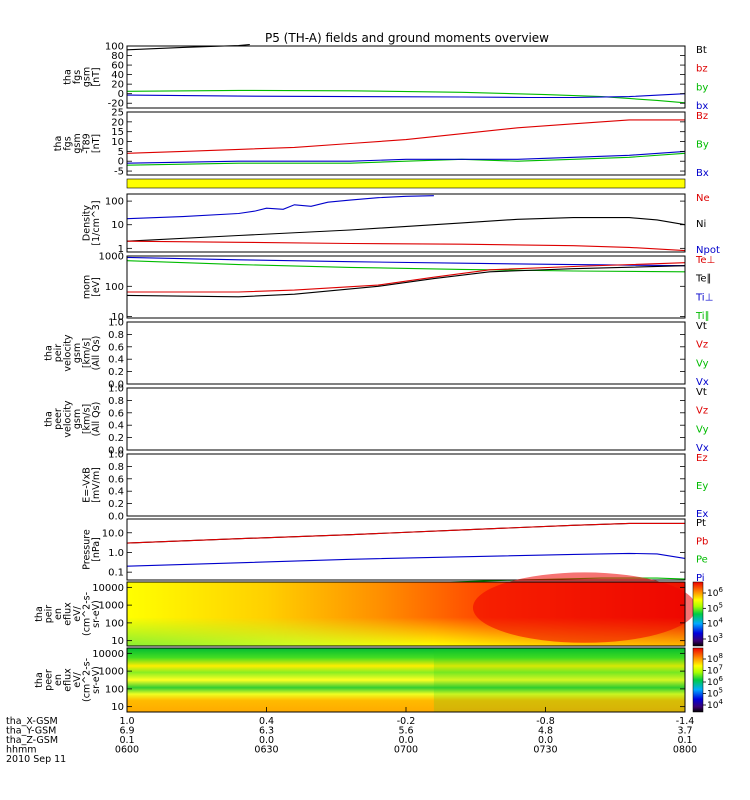  I want to click on colorbar-tick-label: 10⁸, so click(715, 658).